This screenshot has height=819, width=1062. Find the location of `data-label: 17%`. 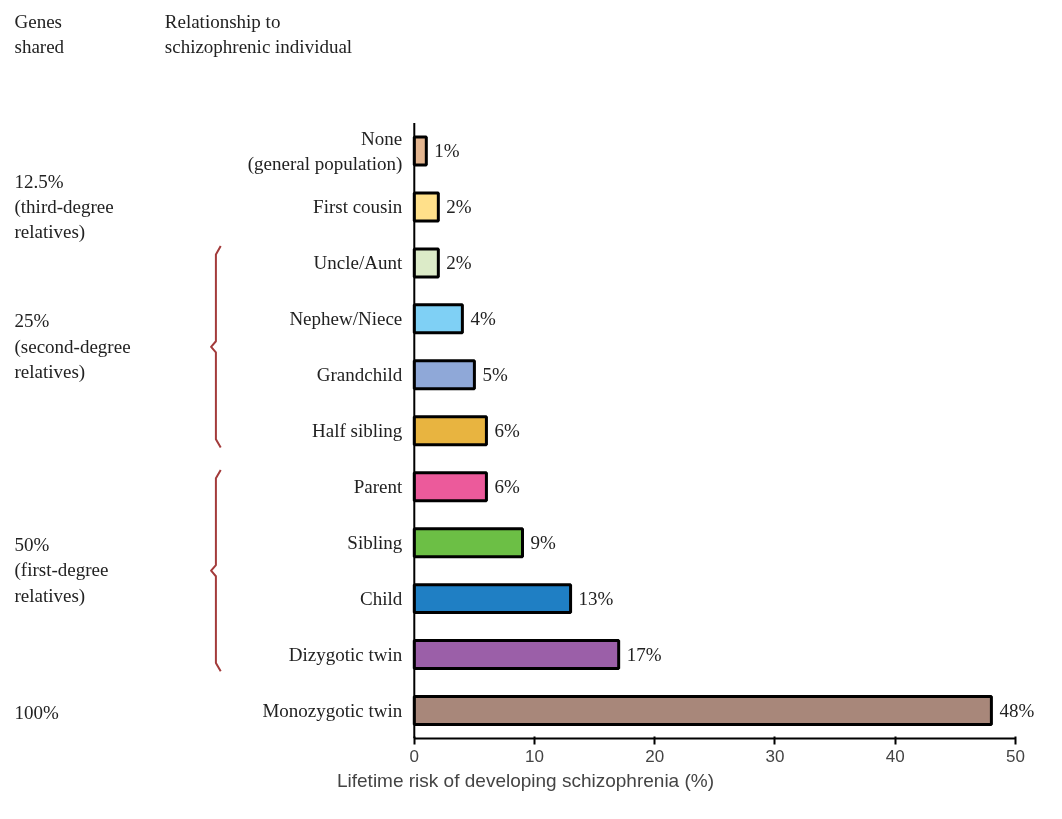

data-label: 17% is located at coordinates (644, 655).